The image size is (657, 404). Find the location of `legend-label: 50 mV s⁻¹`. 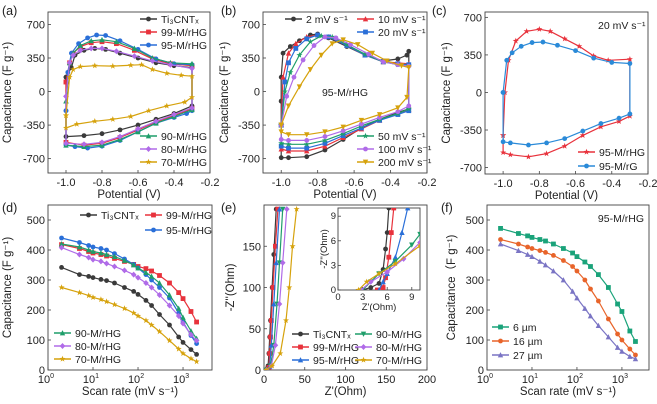

legend-label: 50 mV s⁻¹ is located at coordinates (402, 137).